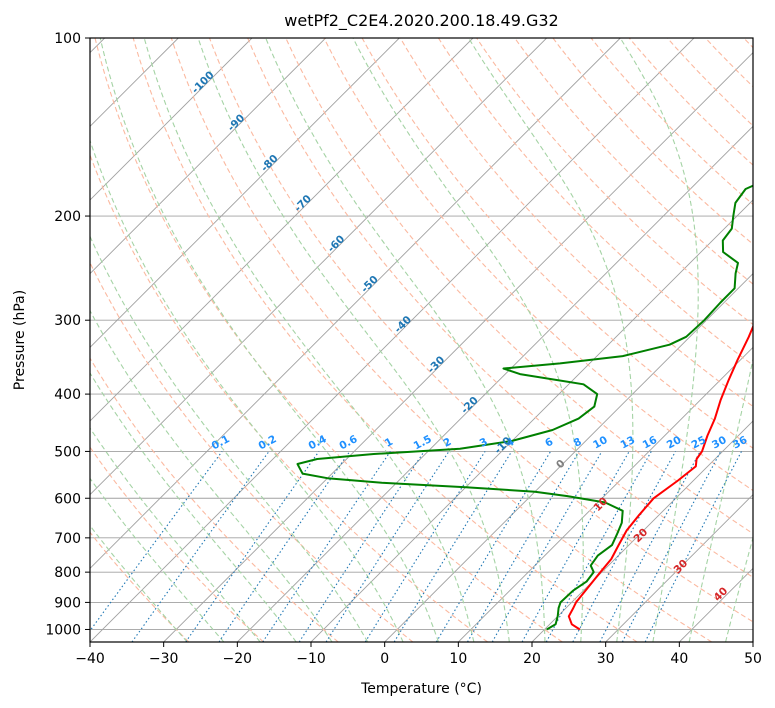 This screenshot has width=775, height=708. What do you see at coordinates (311, 659) in the screenshot?
I see `x-tick-label: −10` at bounding box center [311, 659].